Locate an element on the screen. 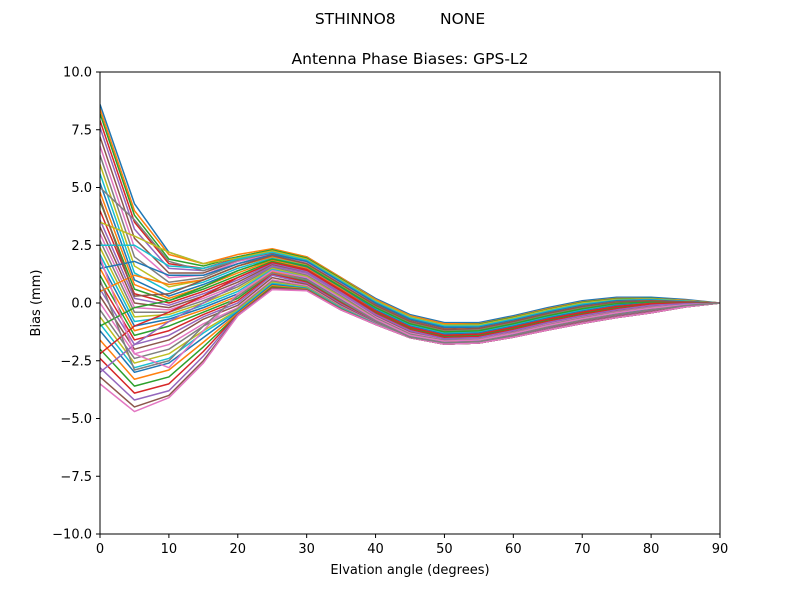 The height and width of the screenshot is (600, 800). series-line-s45 is located at coordinates (410, 319).